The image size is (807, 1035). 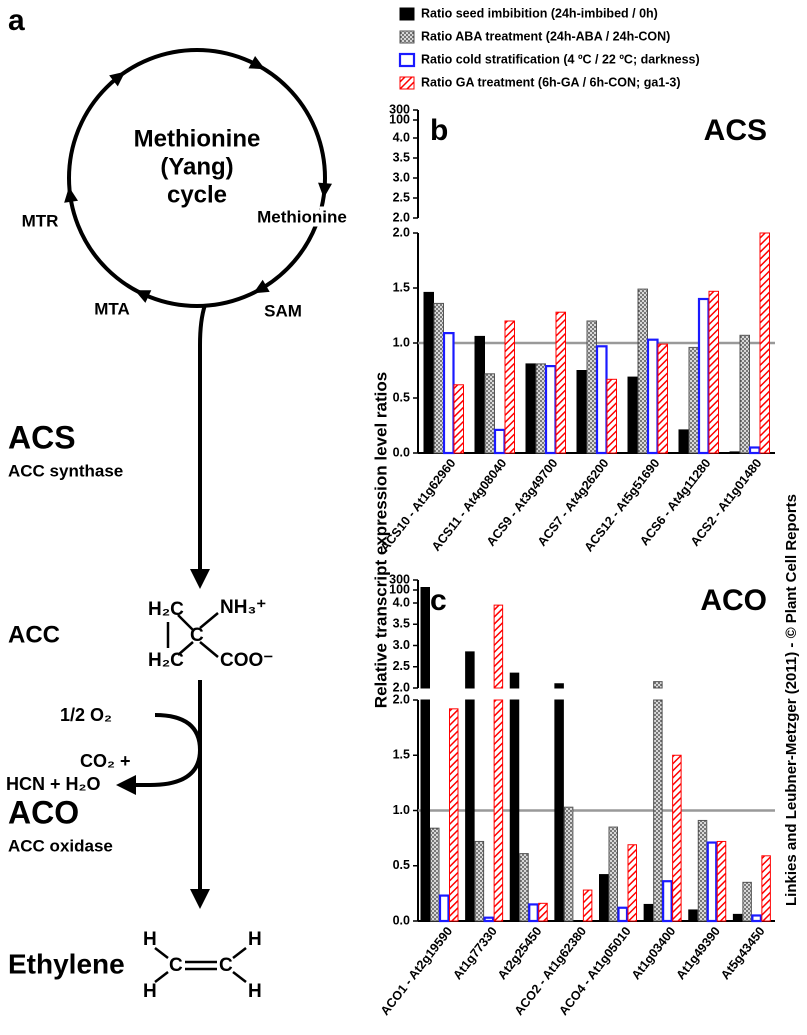 I want to click on panel-label: a, so click(x=16, y=20).